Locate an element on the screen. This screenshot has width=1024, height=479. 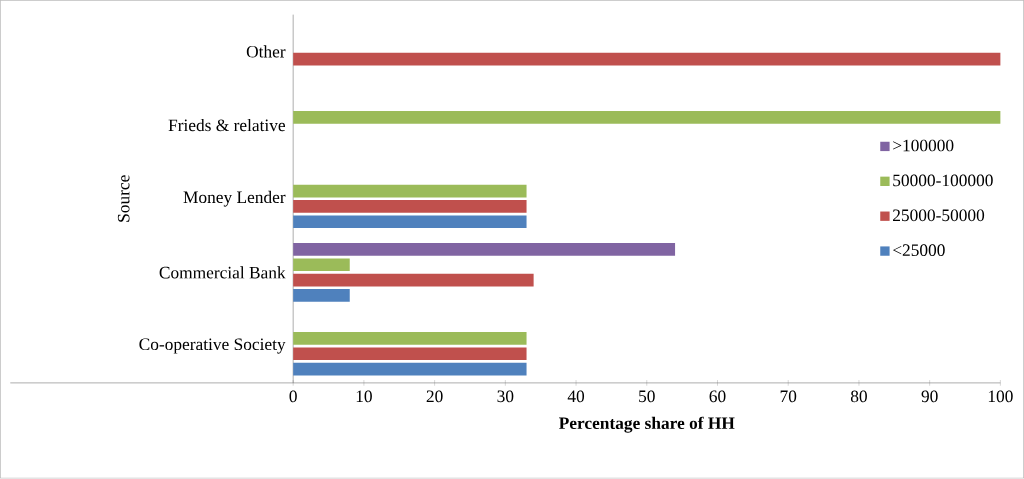
x-tick-label: 30 is located at coordinates (505, 396).